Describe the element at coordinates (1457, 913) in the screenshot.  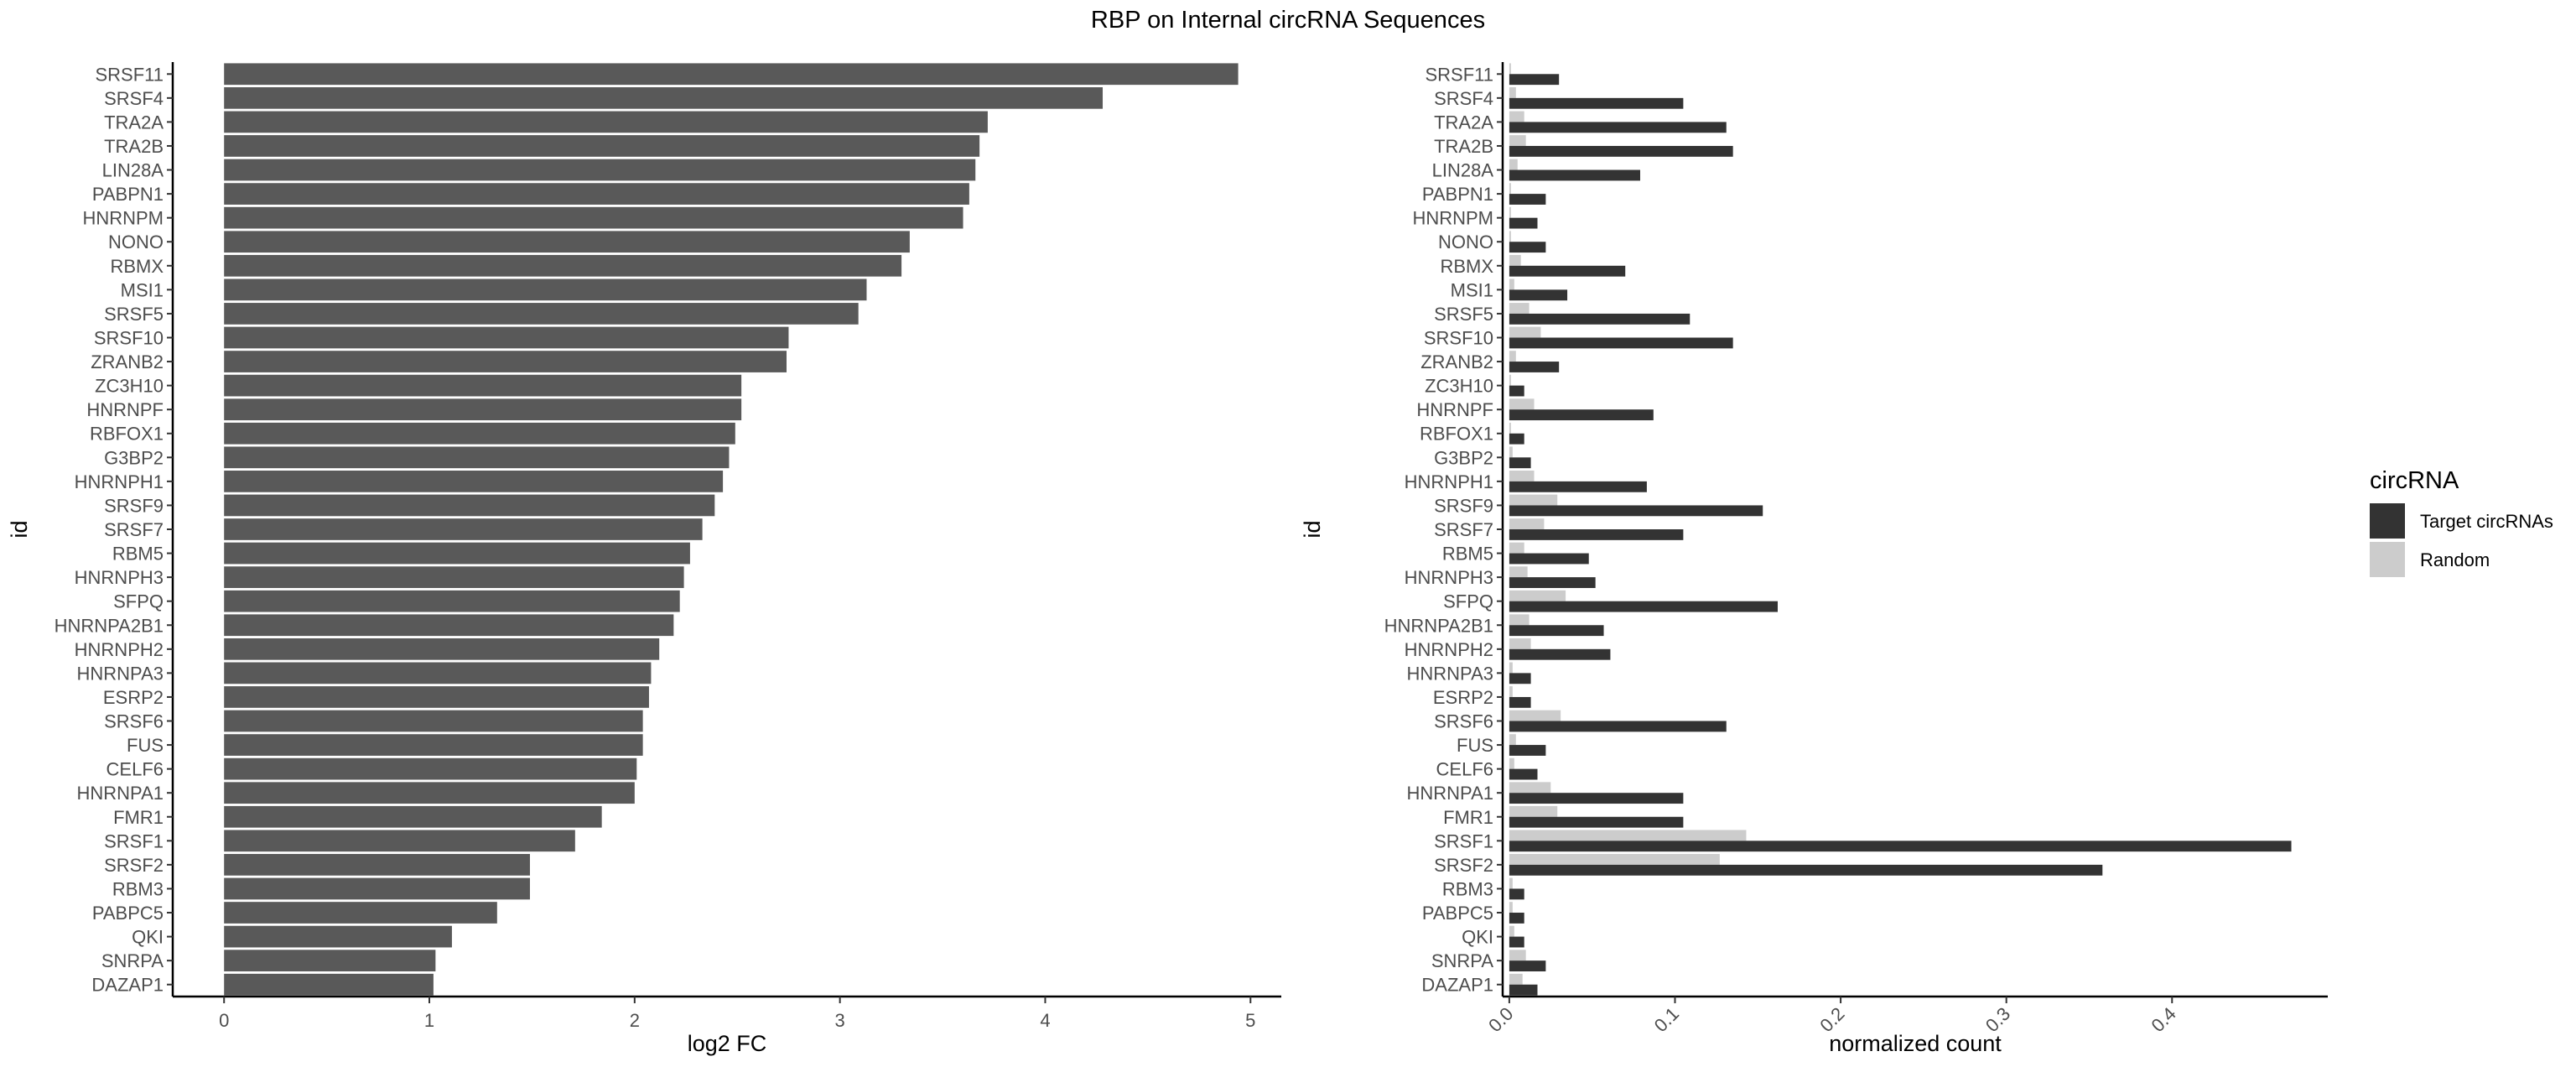
I see `y-tick-label: PABPC5` at that location.